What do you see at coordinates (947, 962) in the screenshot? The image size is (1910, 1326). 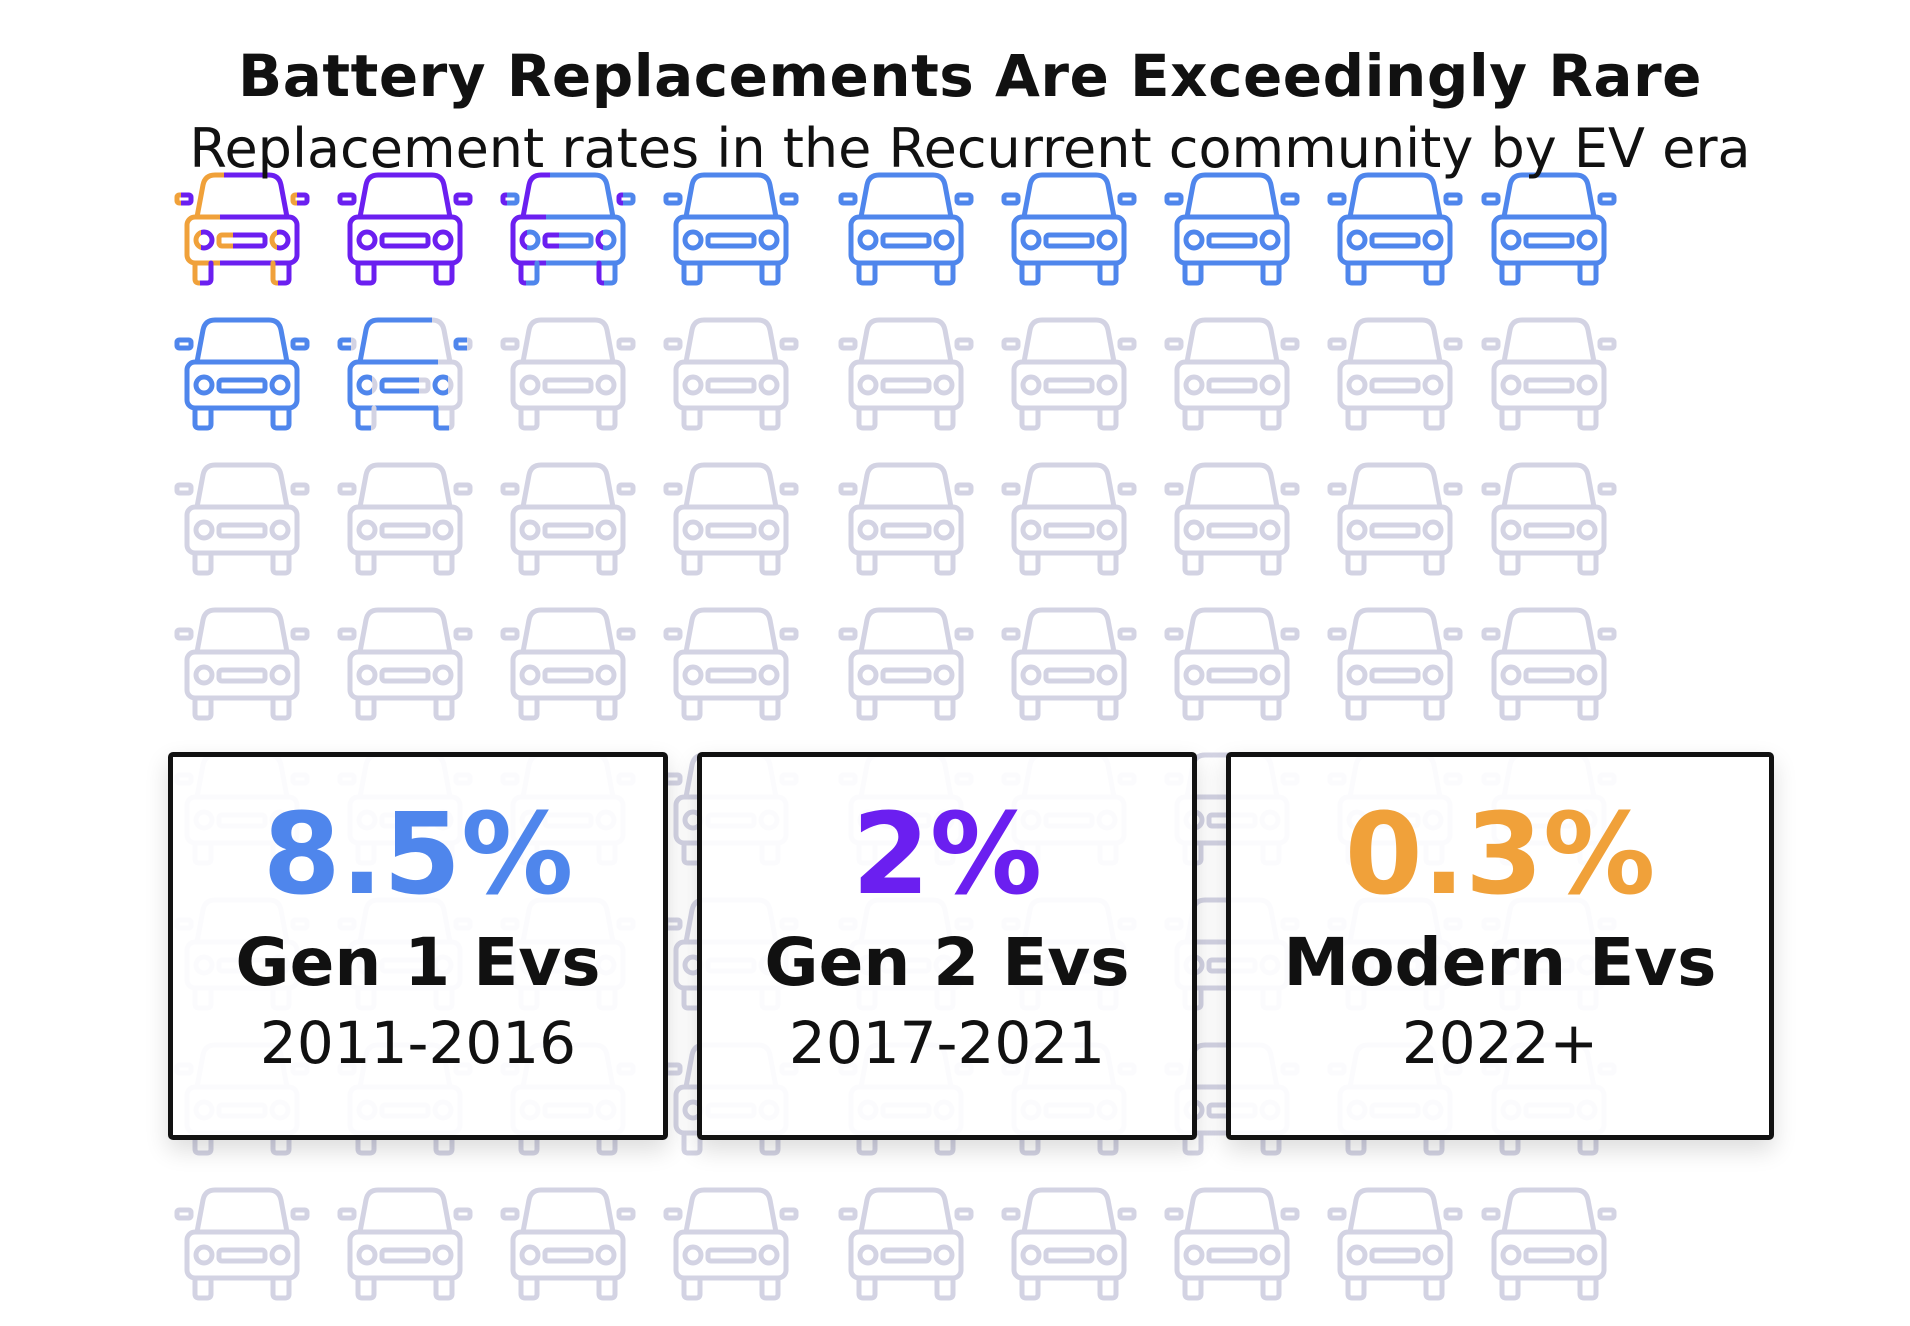 I see `stat-label-gen2: Gen 2 Evs` at bounding box center [947, 962].